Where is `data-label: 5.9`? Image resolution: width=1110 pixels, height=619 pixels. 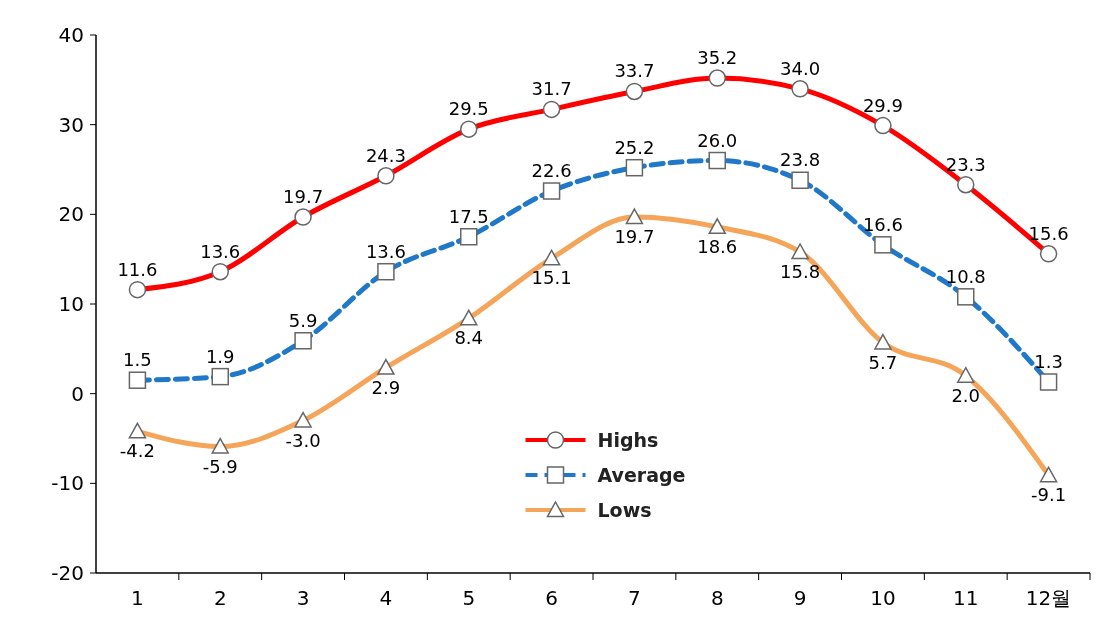
data-label: 5.9 is located at coordinates (303, 320).